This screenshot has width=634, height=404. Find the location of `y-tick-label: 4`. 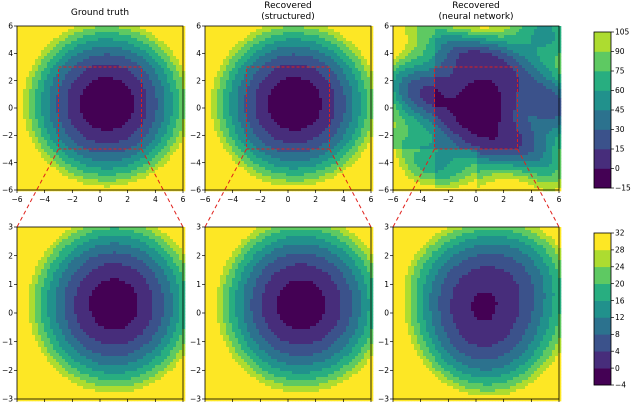

y-tick-label: 4 is located at coordinates (10, 53).